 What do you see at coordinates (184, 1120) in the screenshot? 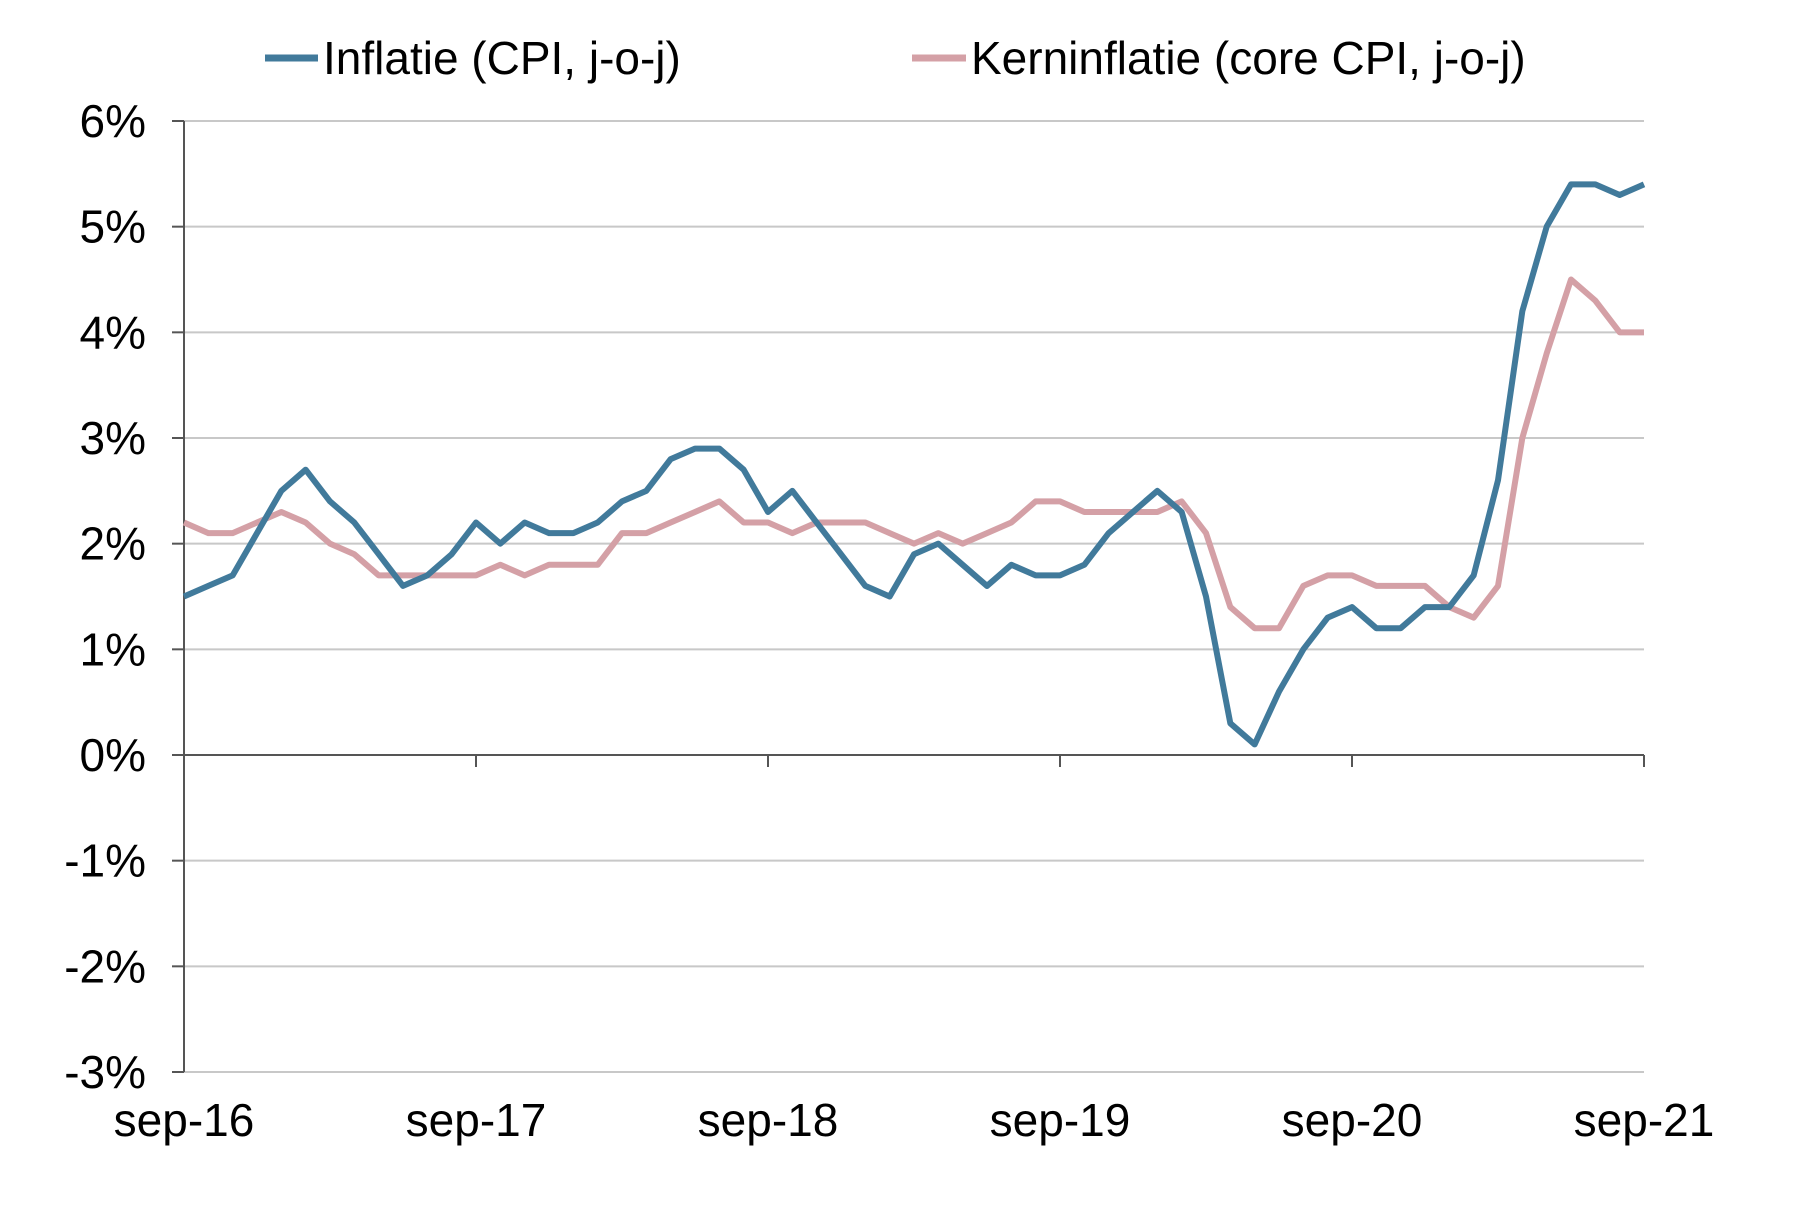
I see `x-tick-label: sep-16` at bounding box center [184, 1120].